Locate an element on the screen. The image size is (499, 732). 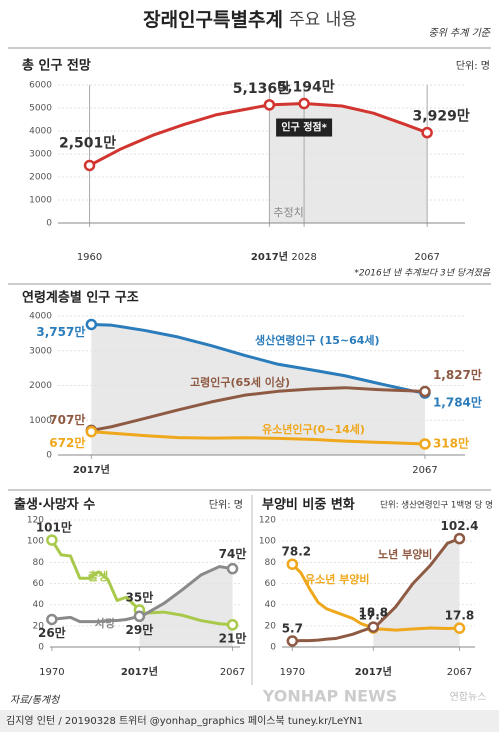
value-label: 17.9 is located at coordinates (374, 616).